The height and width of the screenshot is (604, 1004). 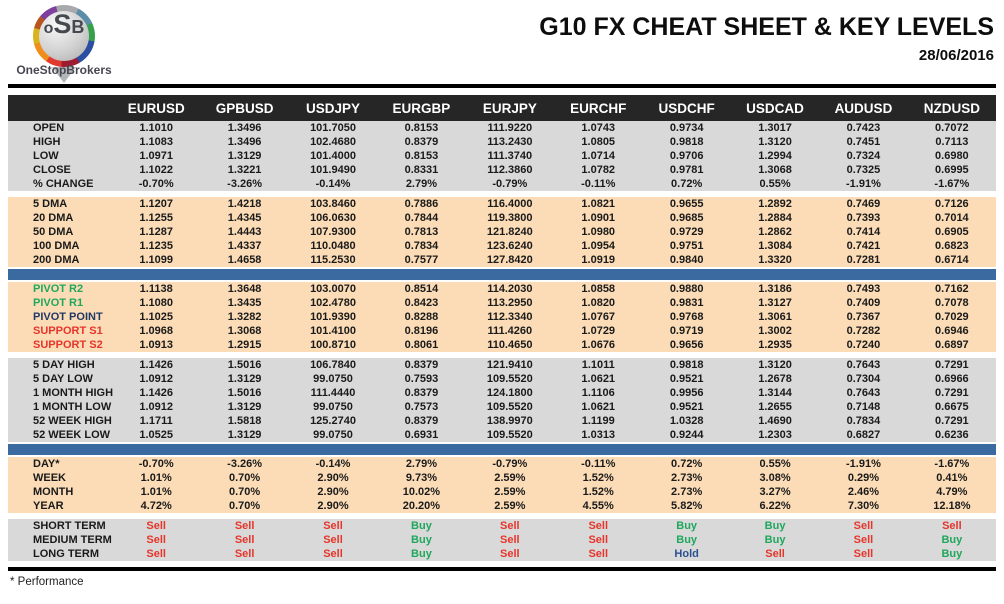 What do you see at coordinates (245, 492) in the screenshot?
I see `table-cell: 0.70%` at bounding box center [245, 492].